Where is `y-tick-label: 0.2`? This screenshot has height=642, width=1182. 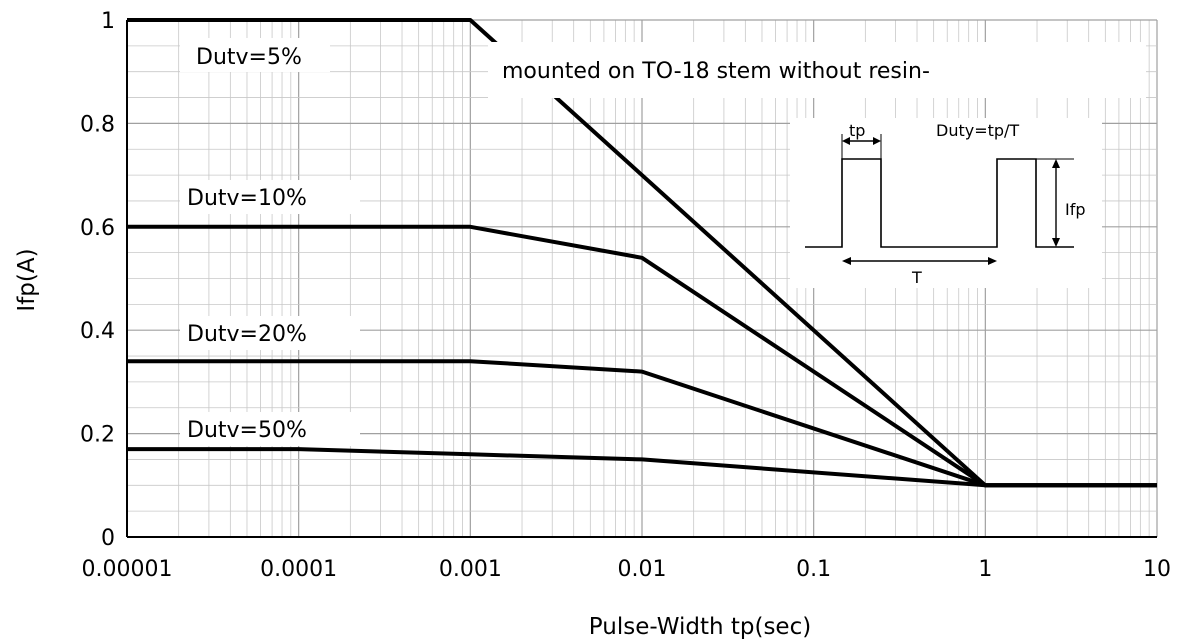
y-tick-label: 0.2 is located at coordinates (97, 435).